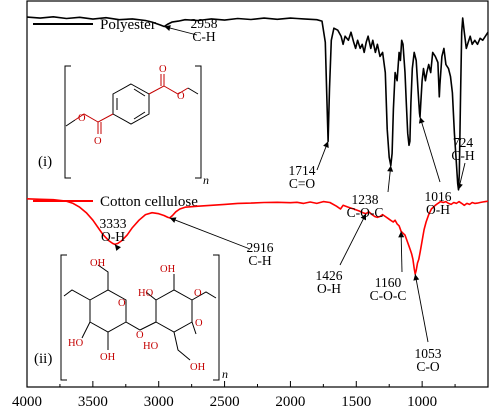 The width and height of the screenshot is (499, 415). I want to click on poly-left-ester, so click(94, 123).